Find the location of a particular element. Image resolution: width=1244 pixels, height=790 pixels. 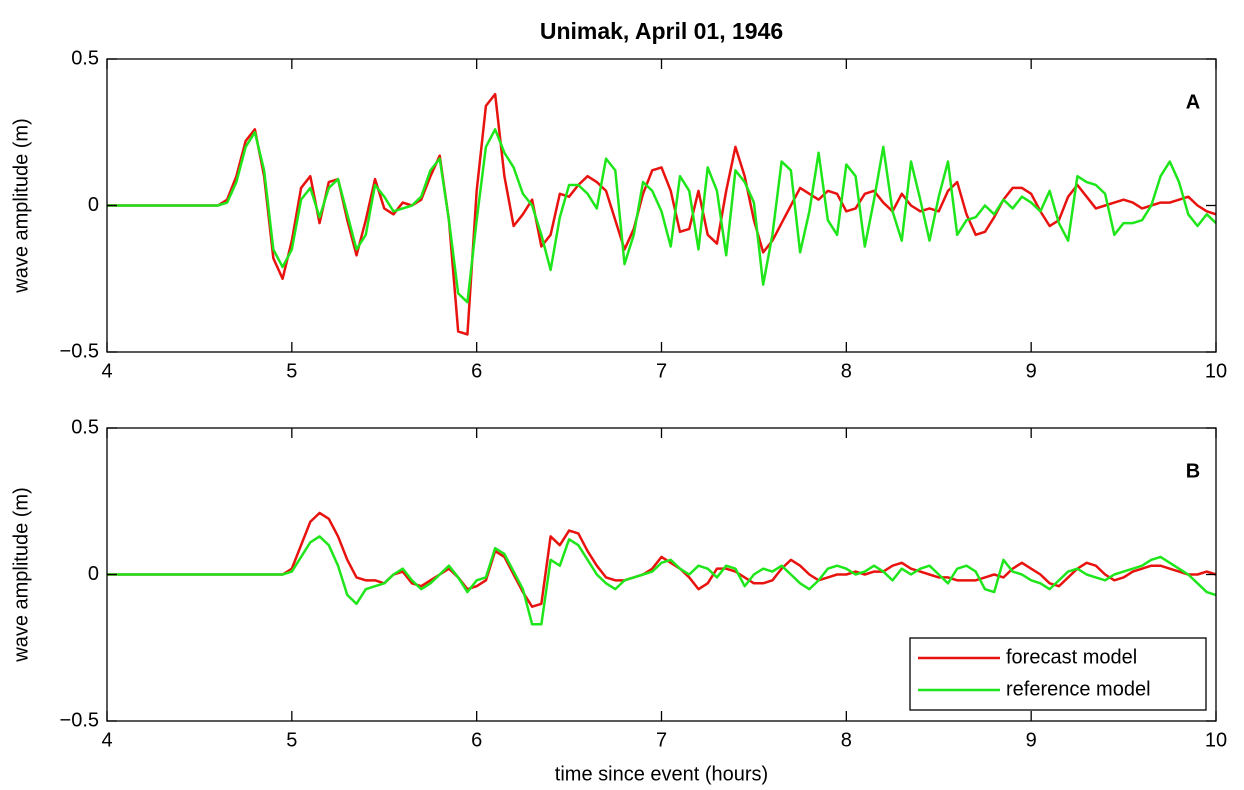

chart-title: Unimak, April 01, 1946 is located at coordinates (661, 31).